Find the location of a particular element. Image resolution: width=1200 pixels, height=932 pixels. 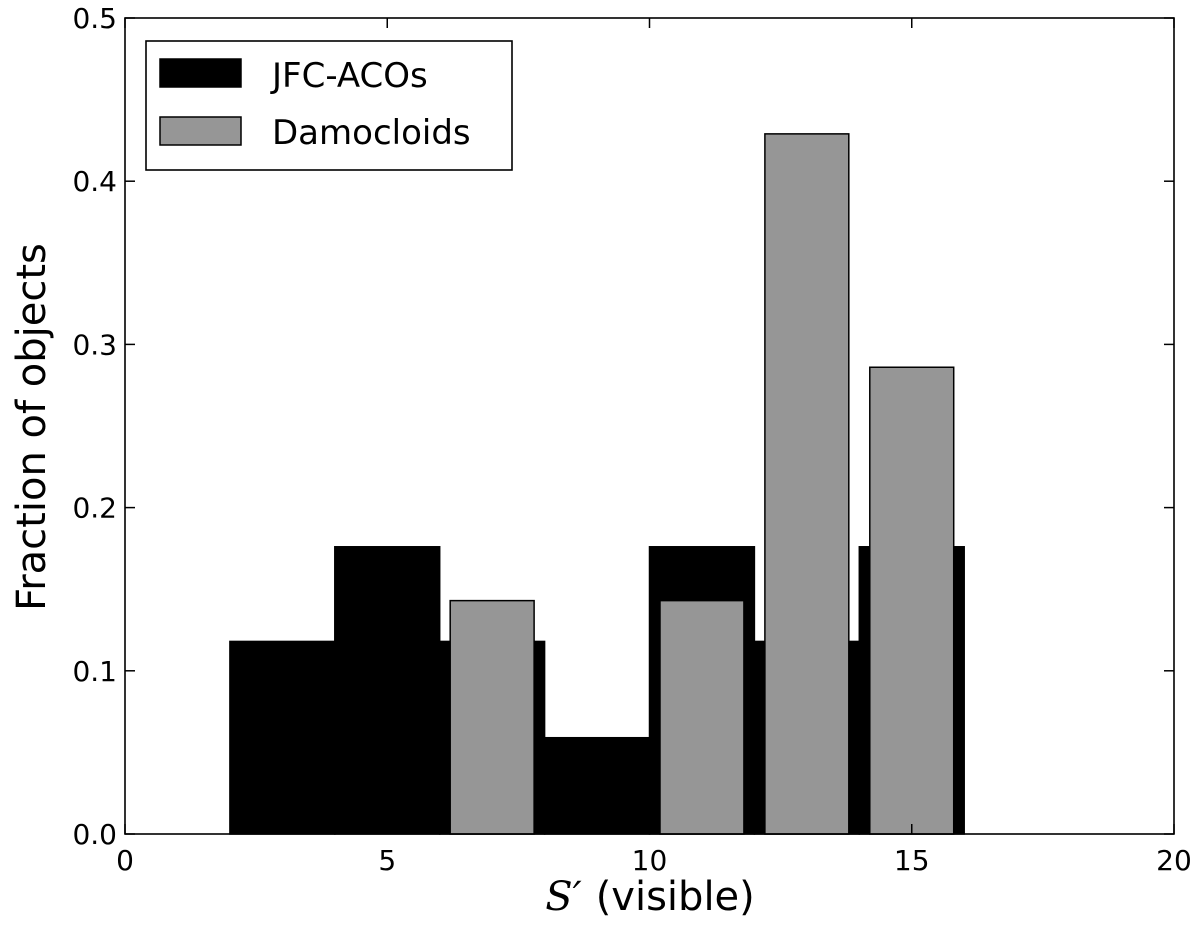

legend-label-damocloids: Damocloids is located at coordinates (371, 133).